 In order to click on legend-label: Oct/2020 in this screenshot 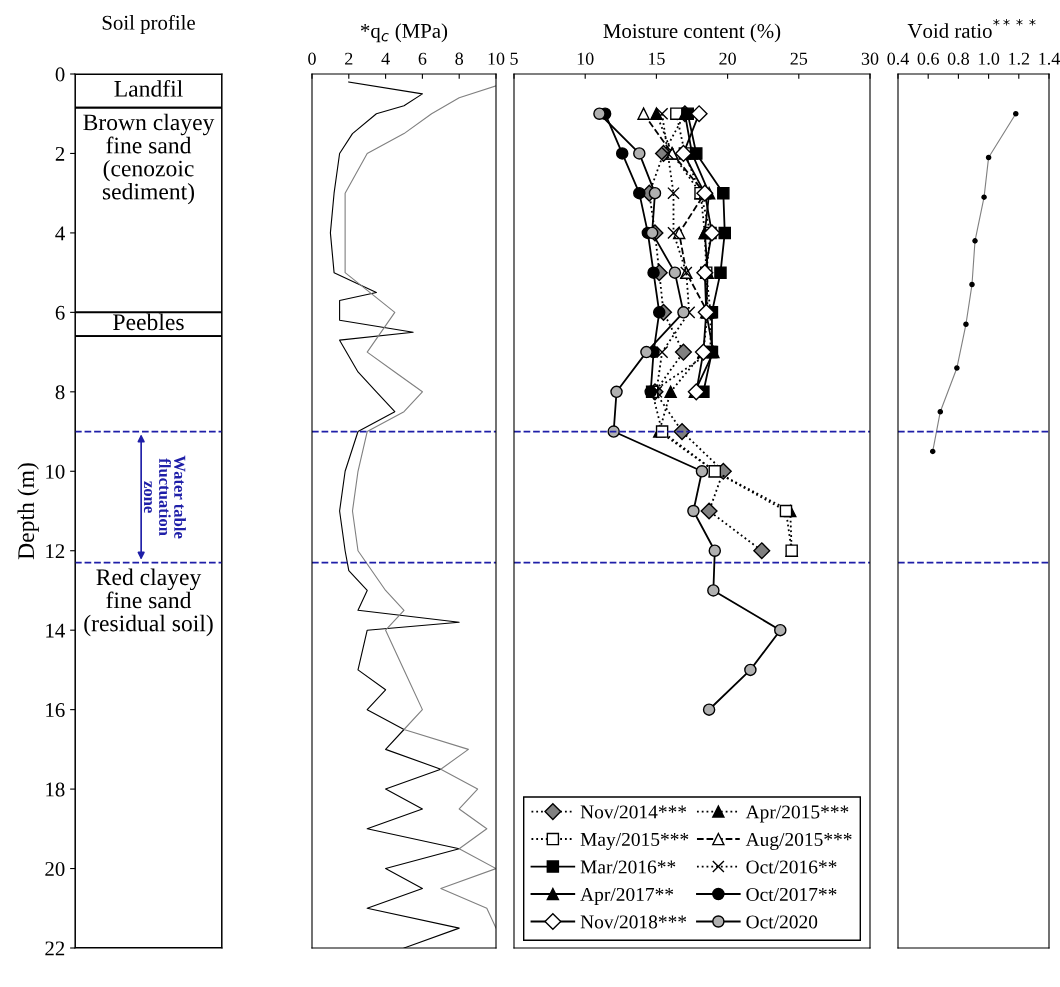, I will do `click(782, 922)`.